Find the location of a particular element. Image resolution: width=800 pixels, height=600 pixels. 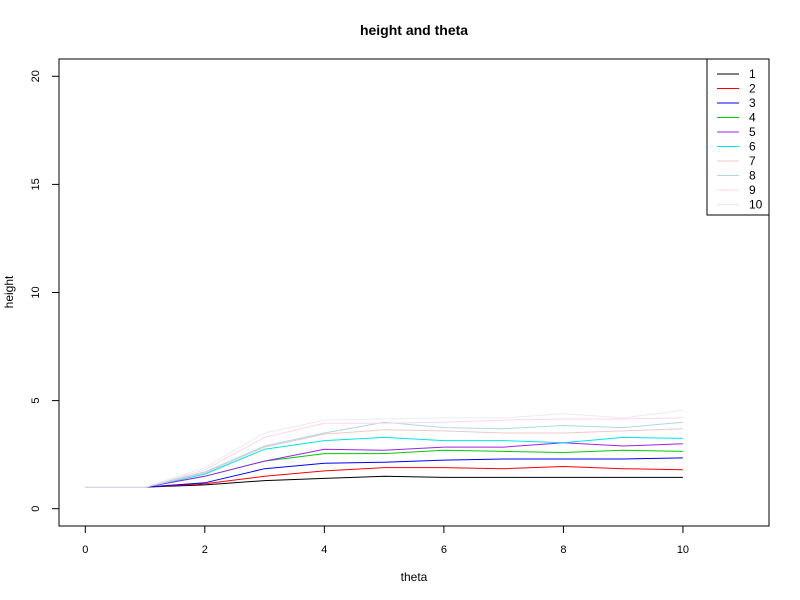

y-tick-label-0: 0 is located at coordinates (36, 509).